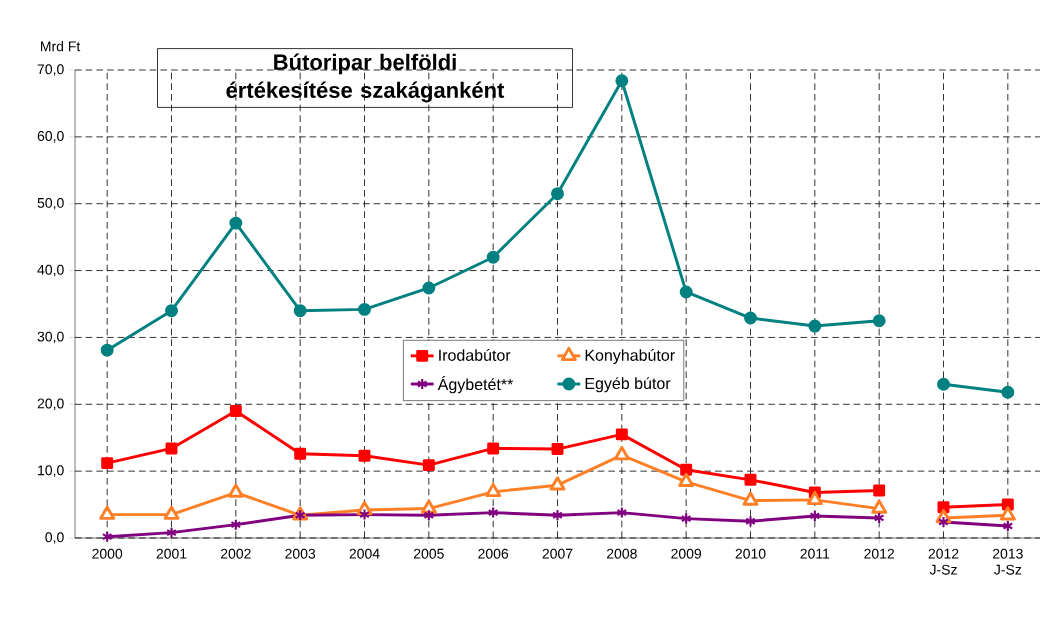 Image resolution: width=1051 pixels, height=619 pixels. Describe the element at coordinates (50, 337) in the screenshot. I see `y-tick-label: 30,0` at that location.